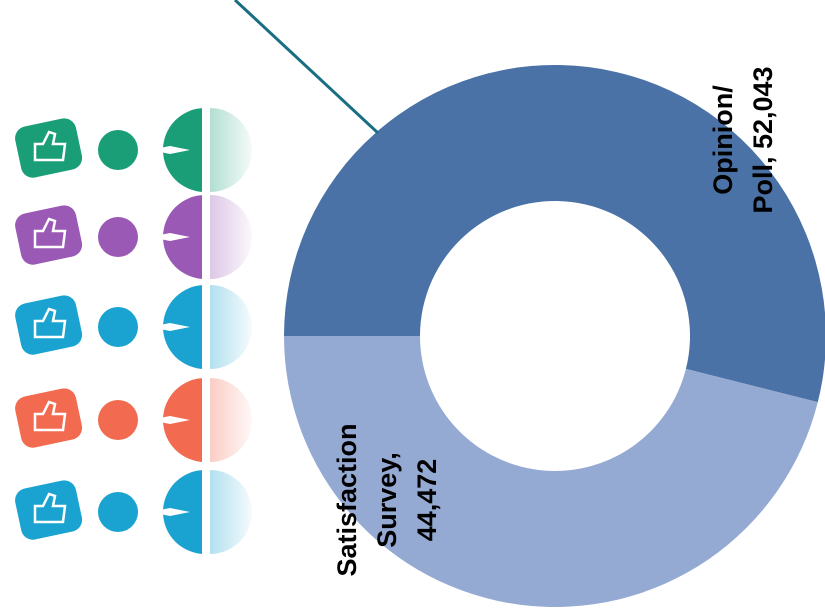 The width and height of the screenshot is (825, 612). What do you see at coordinates (763, 139) in the screenshot?
I see `data-label-line: Poll, 52,043` at bounding box center [763, 139].